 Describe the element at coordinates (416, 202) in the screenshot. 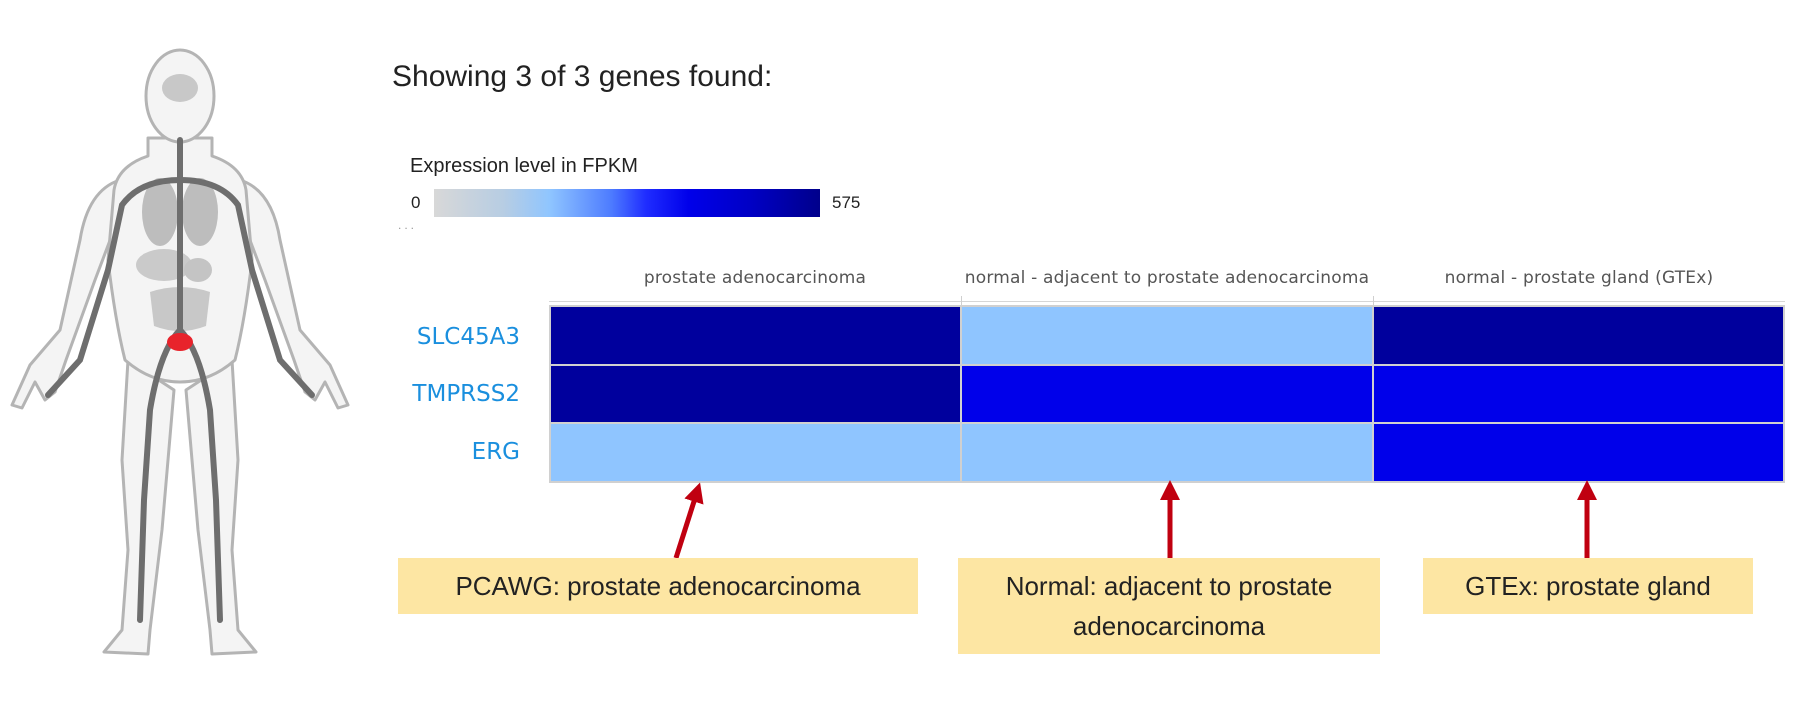

I see `legend-min-label: 0` at that location.